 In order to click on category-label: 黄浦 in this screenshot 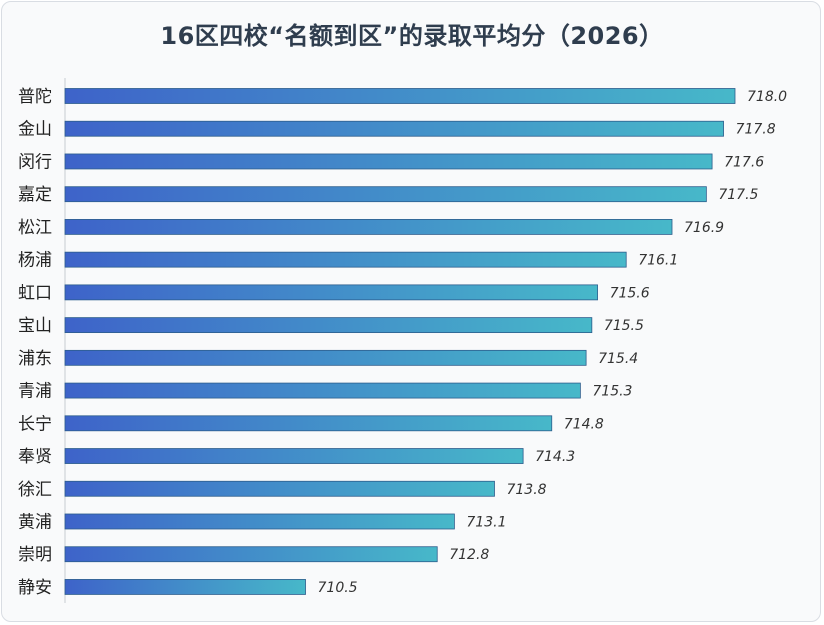, I will do `click(35, 522)`.